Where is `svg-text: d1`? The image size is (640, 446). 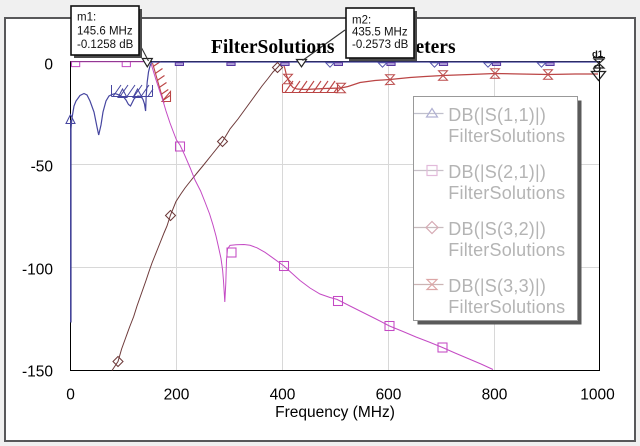 svg-text: d1 is located at coordinates (598, 54).